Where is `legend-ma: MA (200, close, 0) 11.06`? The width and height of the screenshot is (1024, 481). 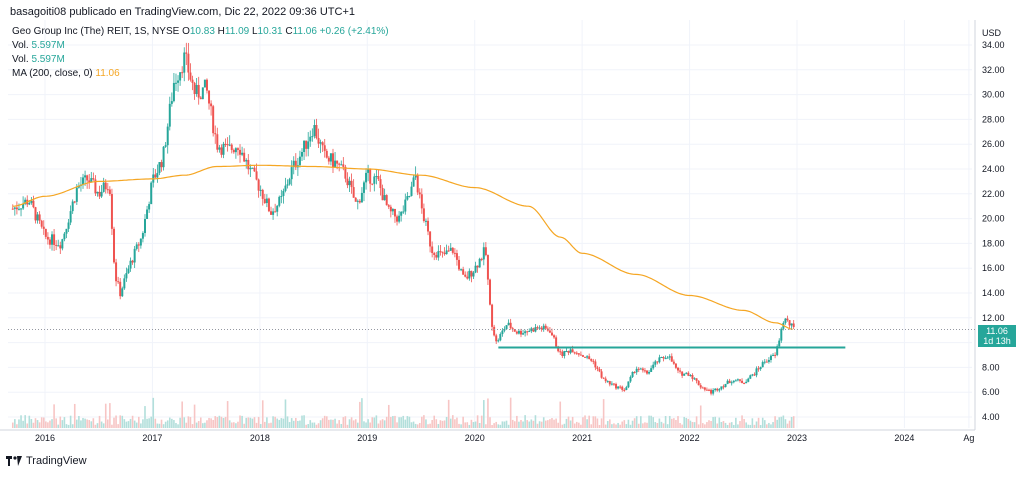 legend-ma: MA (200, close, 0) 11.06 is located at coordinates (66, 73).